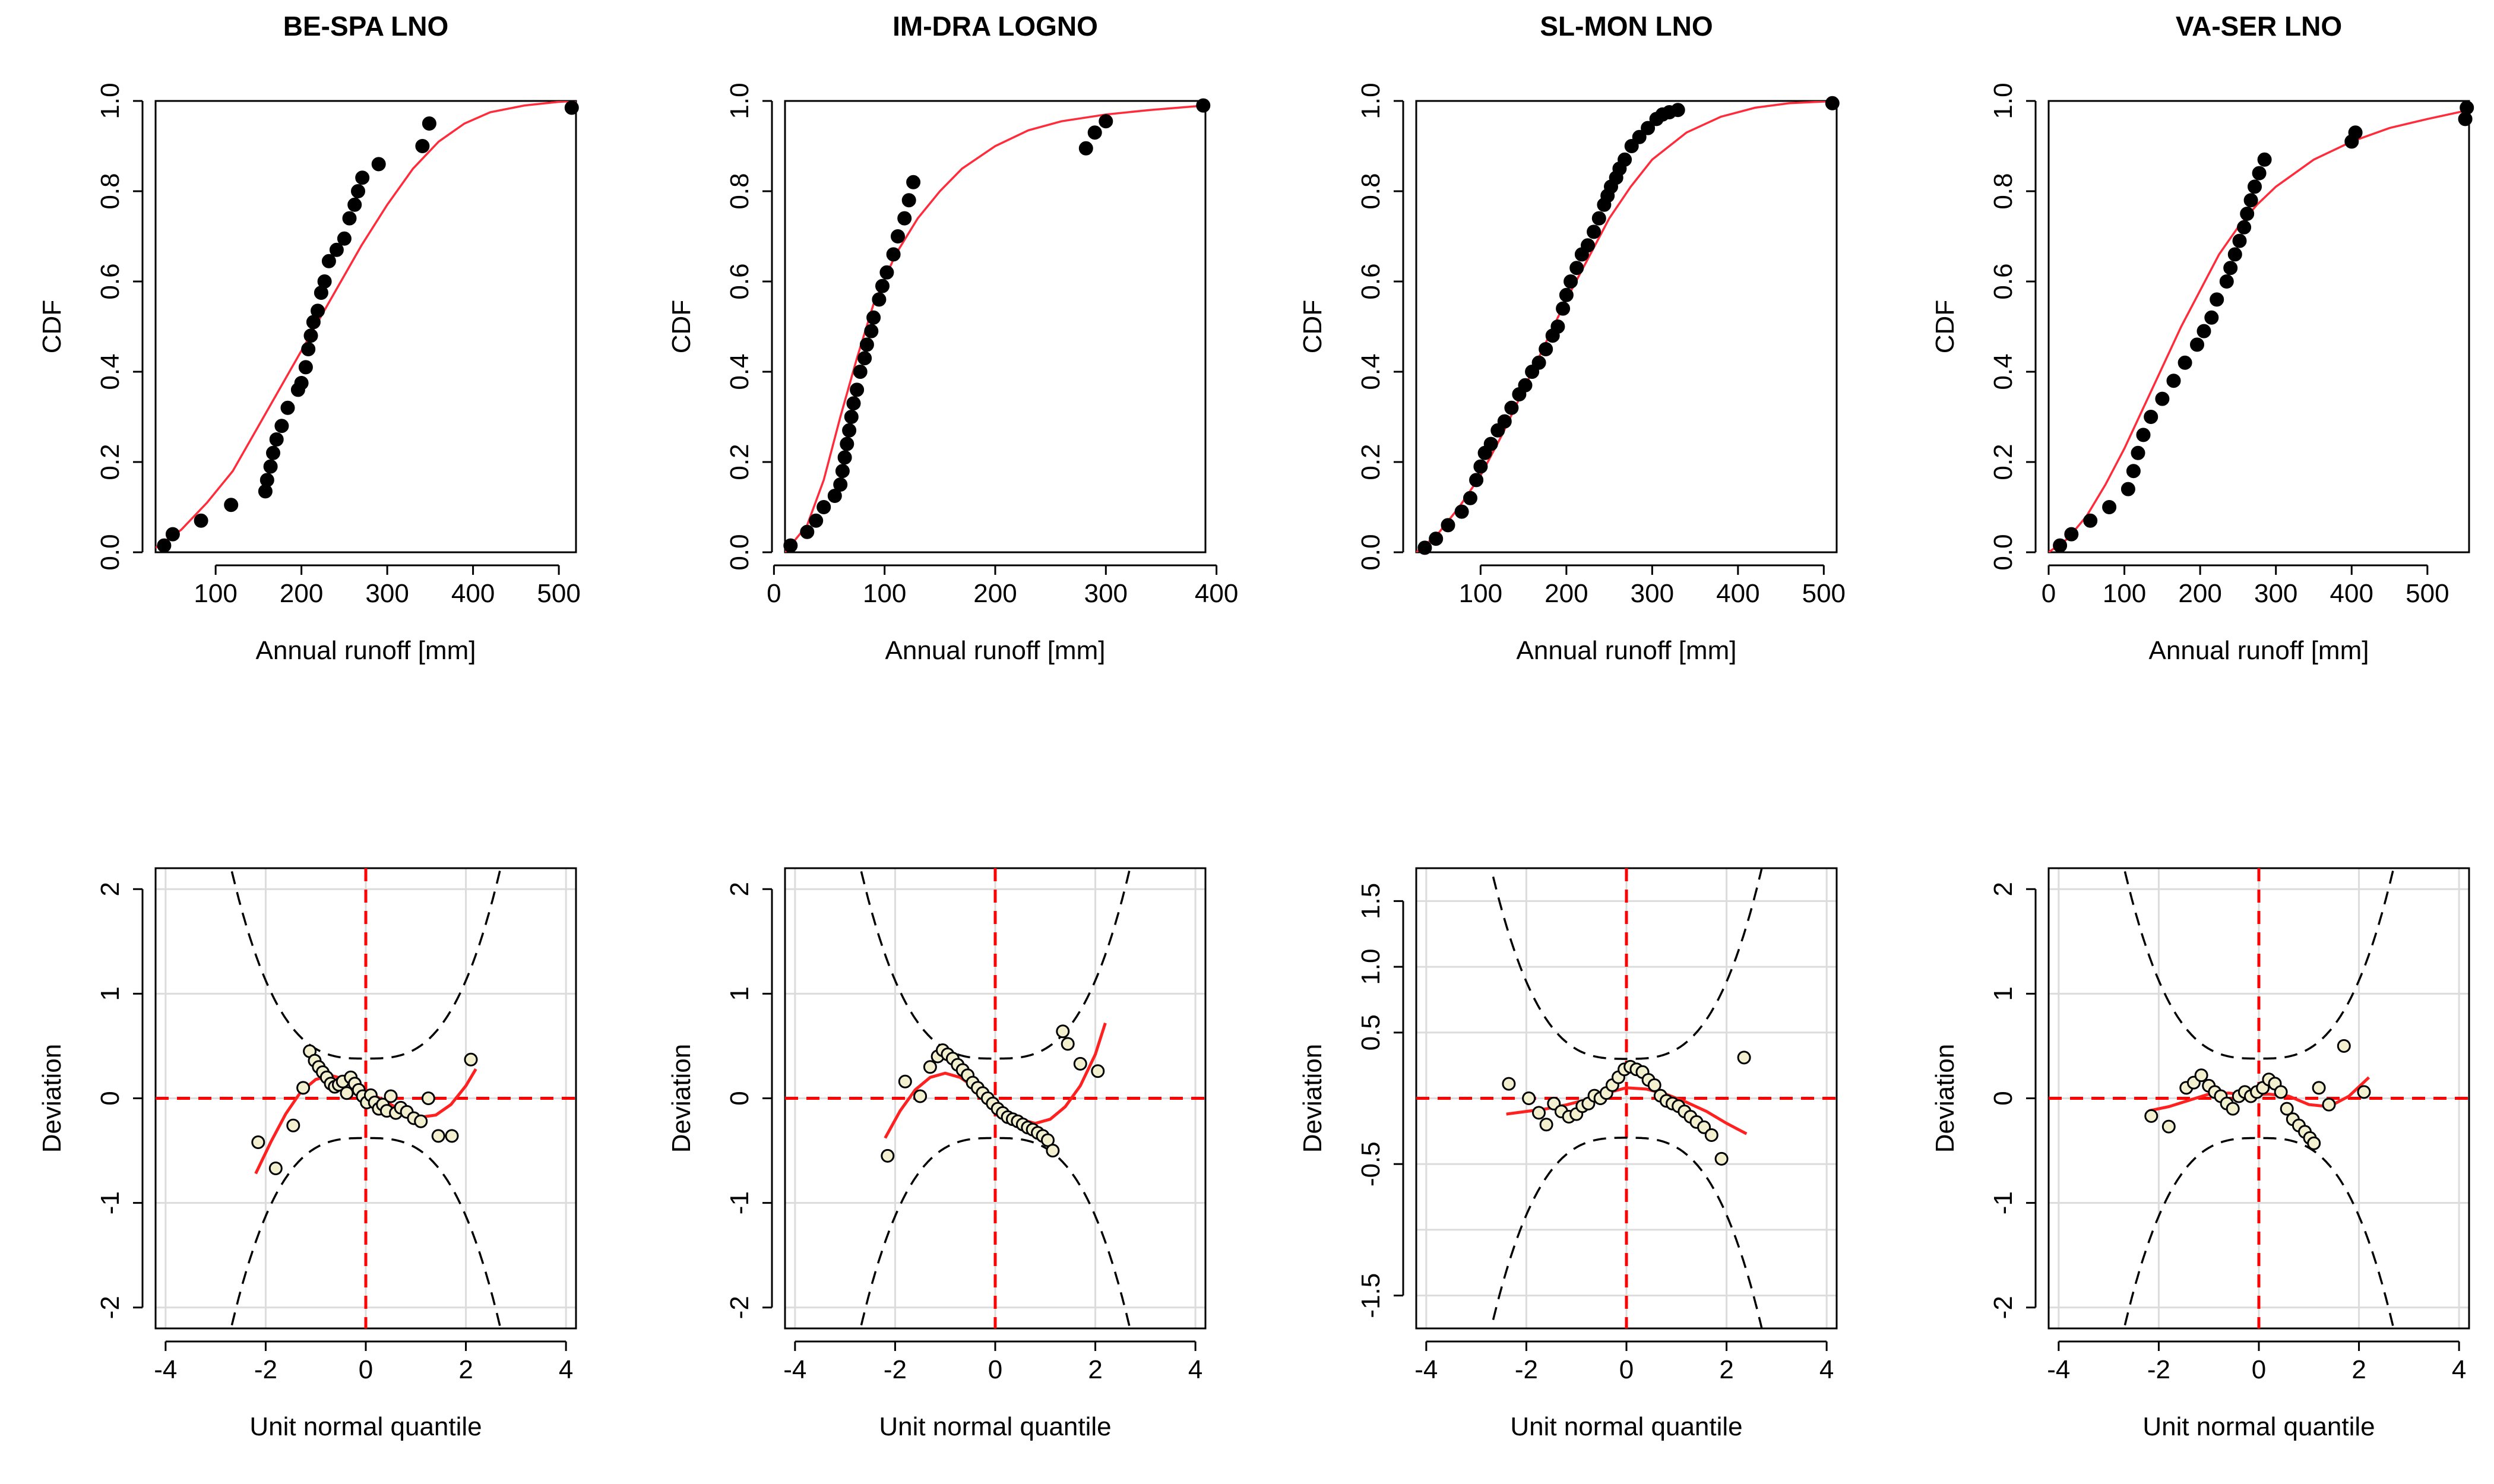  Describe the element at coordinates (995, 593) in the screenshot. I see `x-tick-label: 200` at that location.